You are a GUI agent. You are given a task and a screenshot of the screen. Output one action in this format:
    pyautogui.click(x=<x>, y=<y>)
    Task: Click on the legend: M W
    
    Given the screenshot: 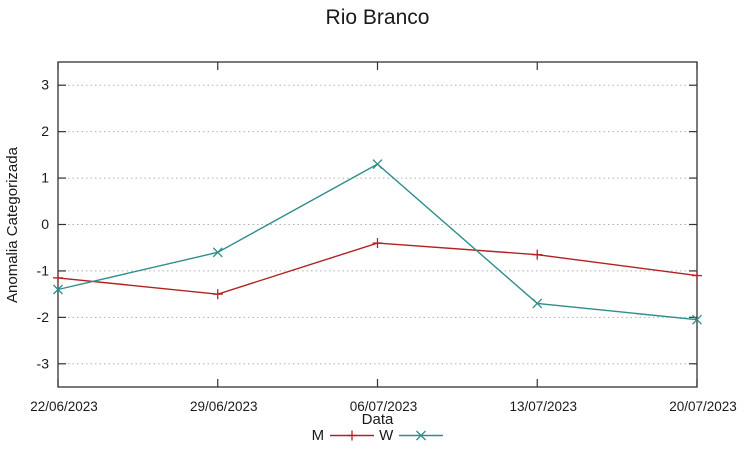 What is the action you would take?
    pyautogui.click(x=376, y=435)
    